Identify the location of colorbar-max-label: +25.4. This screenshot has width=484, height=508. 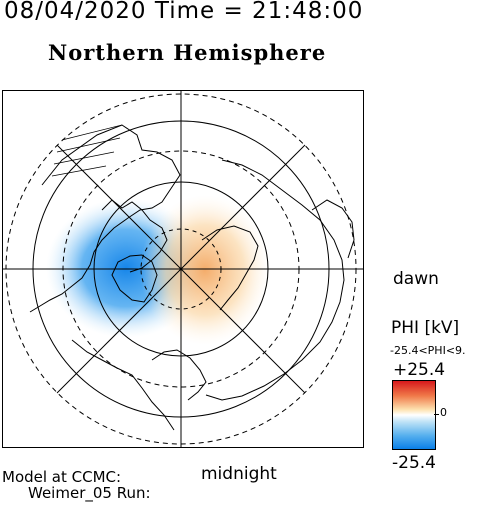
(419, 370).